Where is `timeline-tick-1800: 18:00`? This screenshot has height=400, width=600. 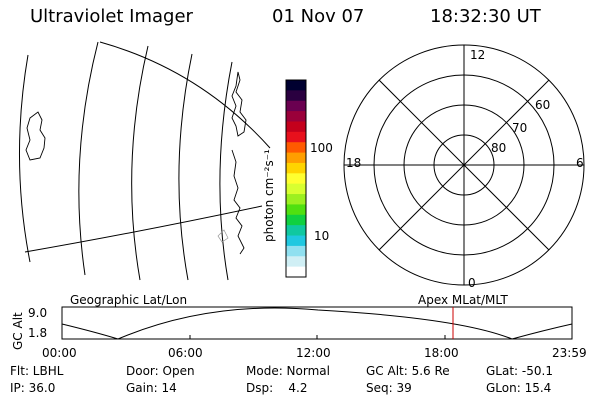 timeline-tick-1800: 18:00 is located at coordinates (441, 353).